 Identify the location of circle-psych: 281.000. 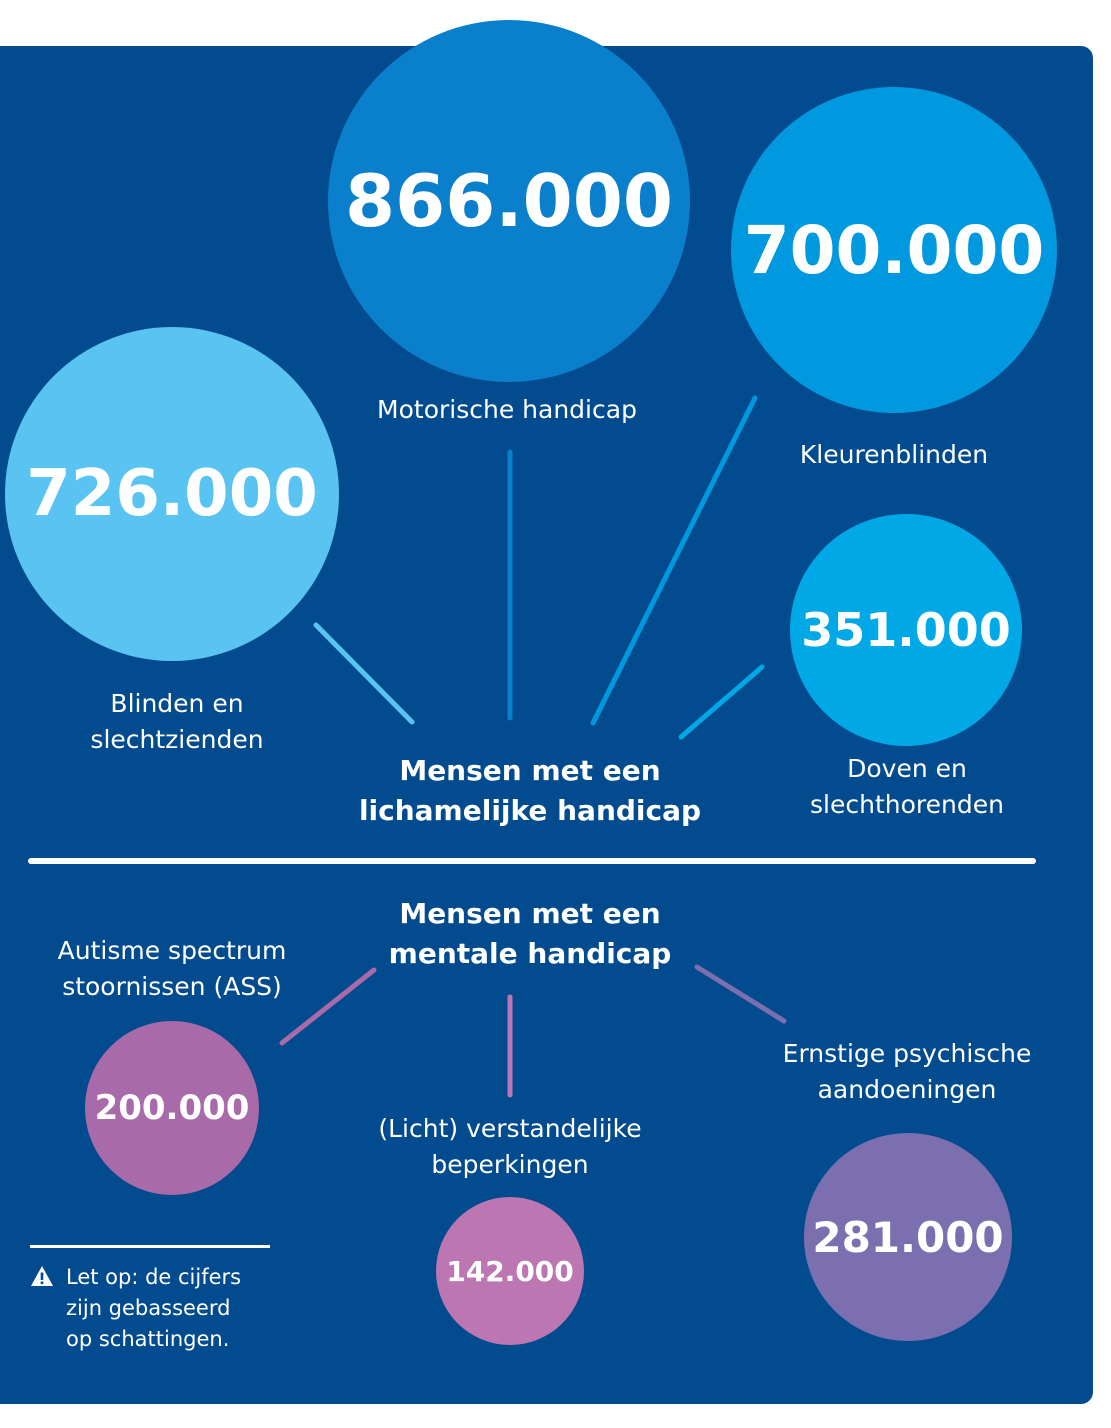
(908, 1237).